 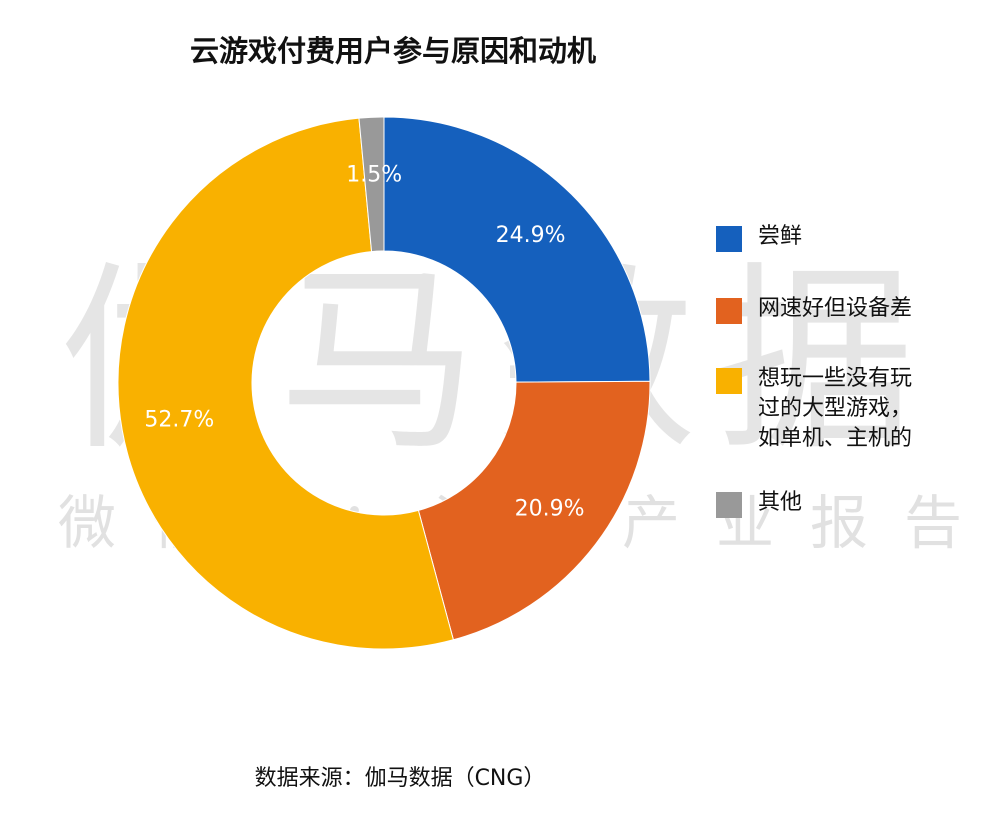 What do you see at coordinates (837, 503) in the screenshot?
I see `legend-item-3: 其他` at bounding box center [837, 503].